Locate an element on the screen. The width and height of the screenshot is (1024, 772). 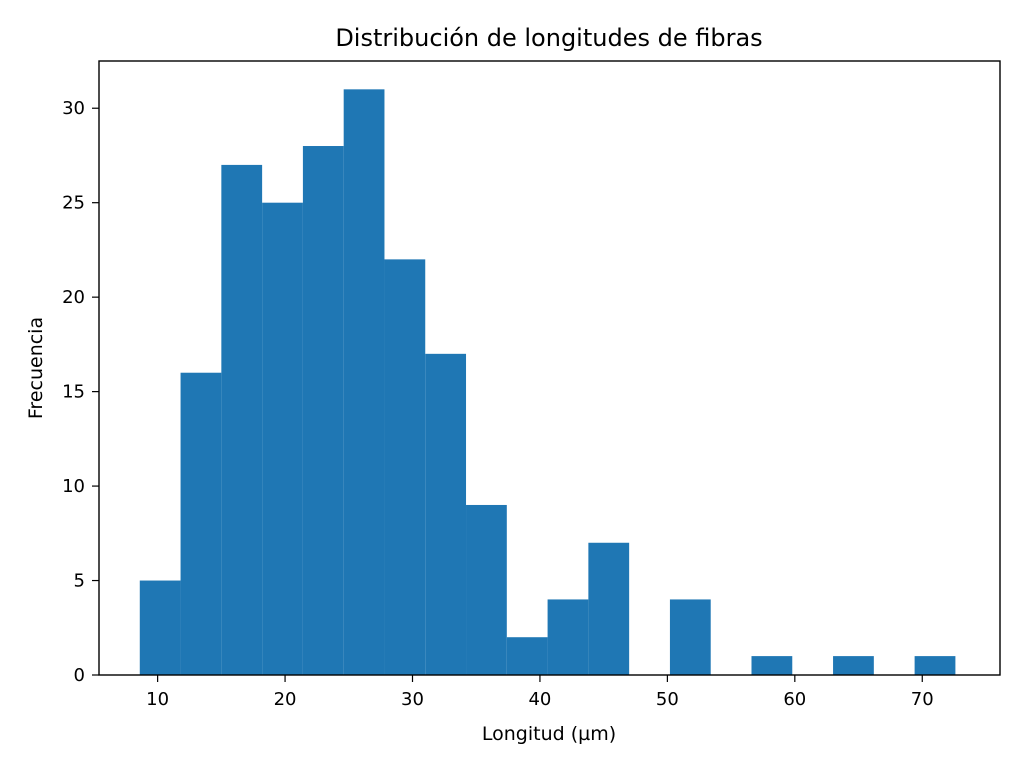
x-axis-ticks: 10 20 30 40 50 60 70 is located at coordinates (540, 692).